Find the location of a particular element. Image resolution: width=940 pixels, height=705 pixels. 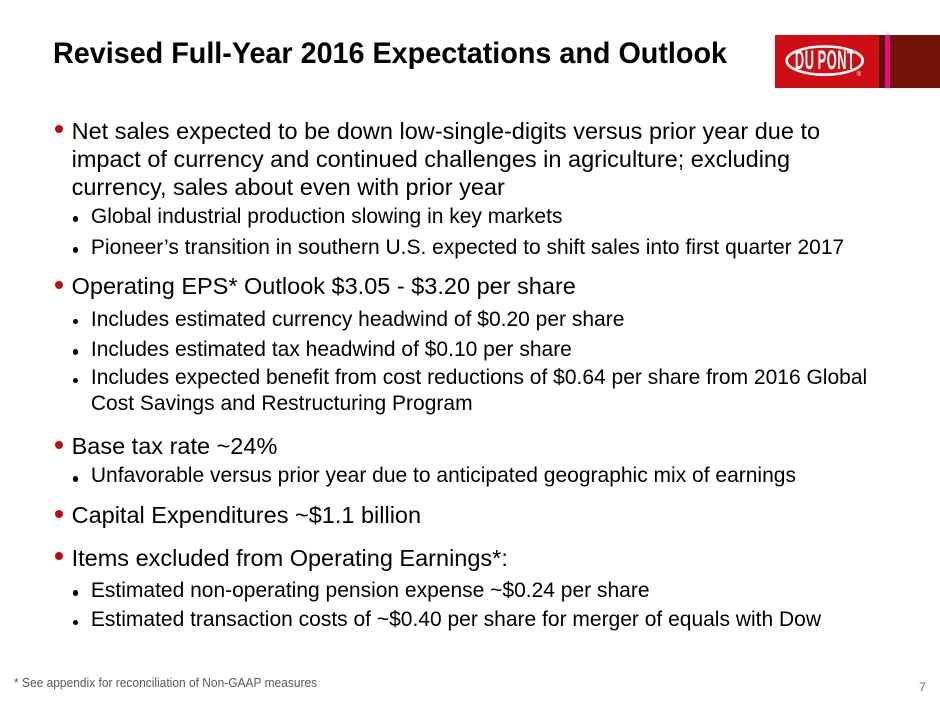

svg-text: DU PONT is located at coordinates (825, 60).